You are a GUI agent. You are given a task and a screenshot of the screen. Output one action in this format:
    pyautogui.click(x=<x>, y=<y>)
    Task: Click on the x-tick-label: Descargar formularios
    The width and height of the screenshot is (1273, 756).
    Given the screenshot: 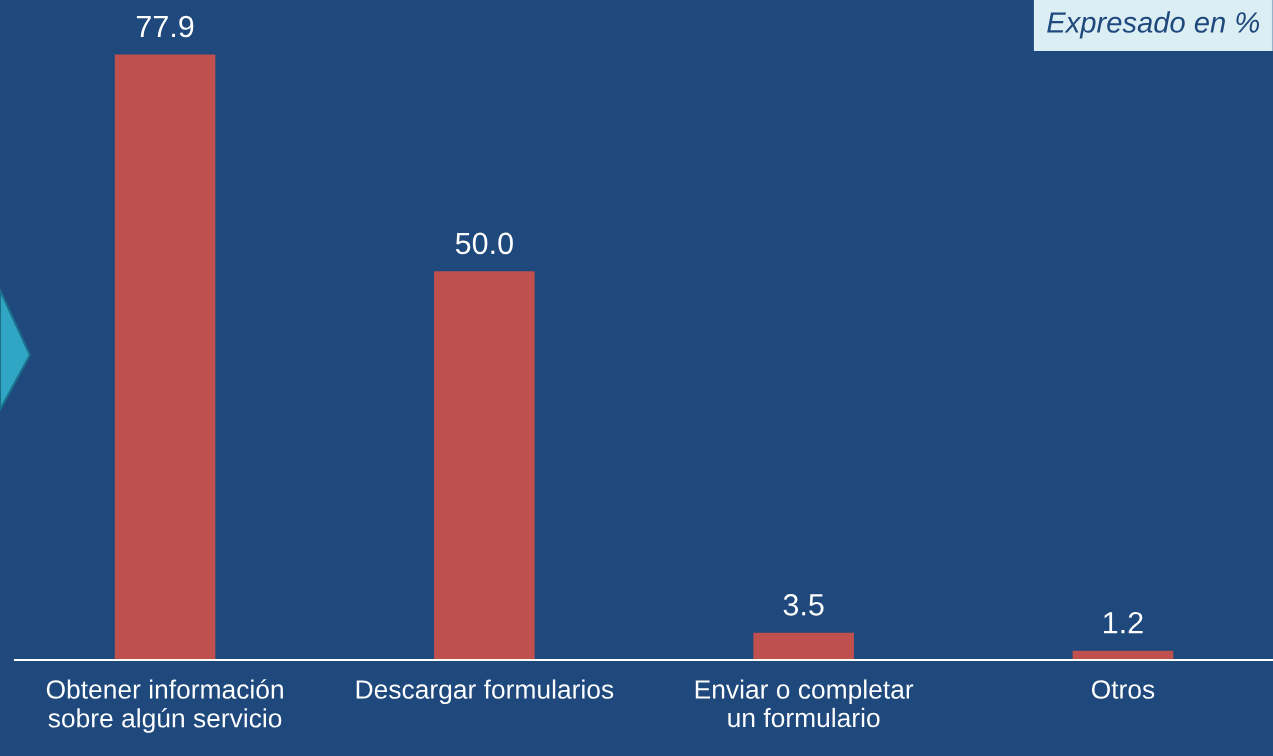 What is the action you would take?
    pyautogui.click(x=485, y=692)
    